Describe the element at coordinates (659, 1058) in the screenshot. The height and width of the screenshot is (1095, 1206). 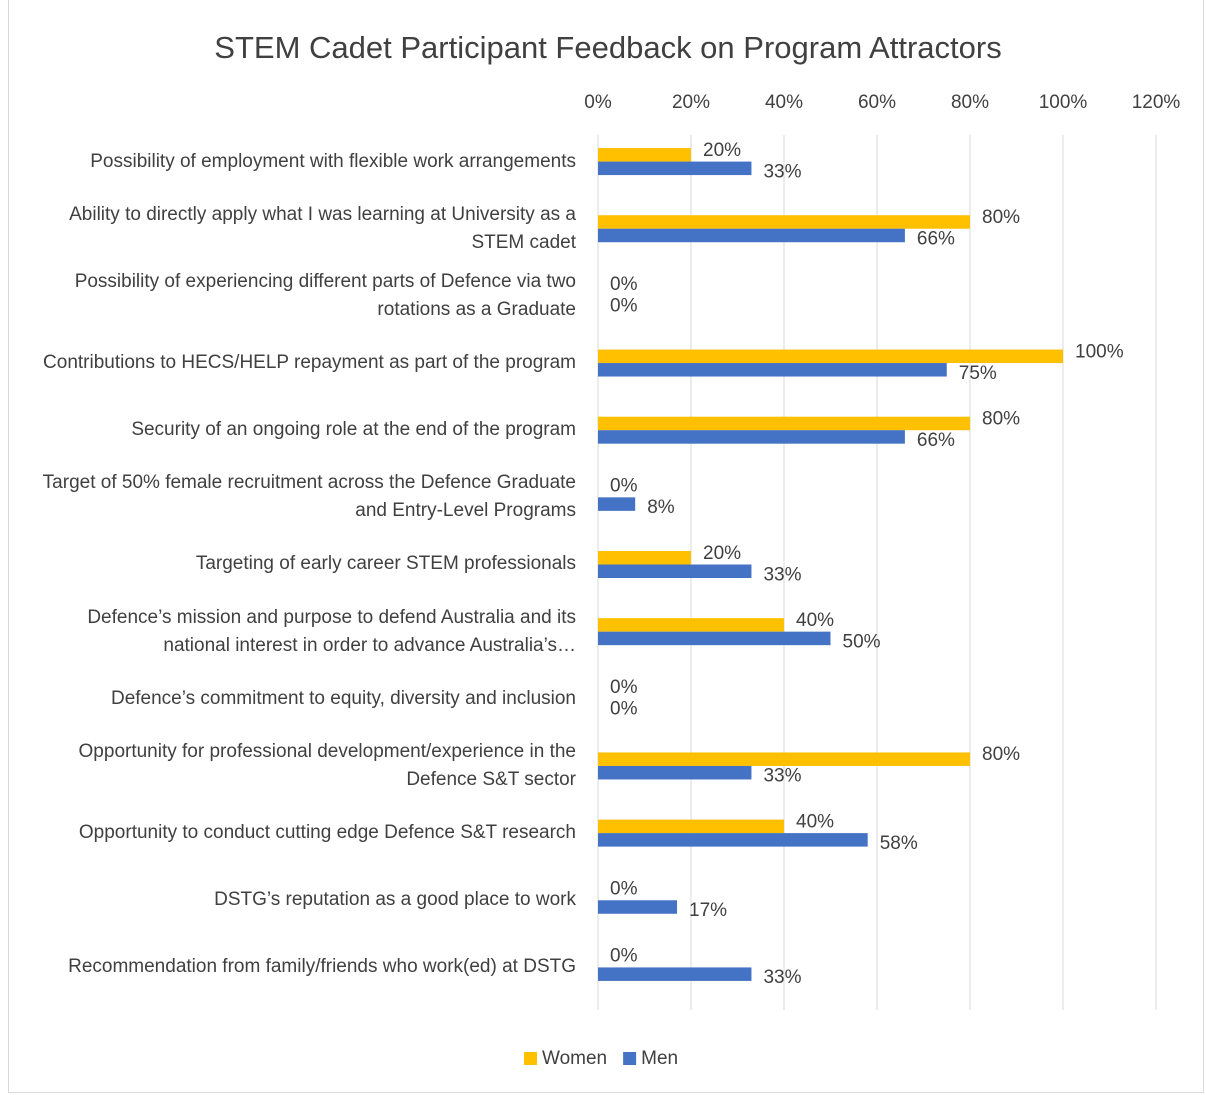
I see `legend-label: Men` at that location.